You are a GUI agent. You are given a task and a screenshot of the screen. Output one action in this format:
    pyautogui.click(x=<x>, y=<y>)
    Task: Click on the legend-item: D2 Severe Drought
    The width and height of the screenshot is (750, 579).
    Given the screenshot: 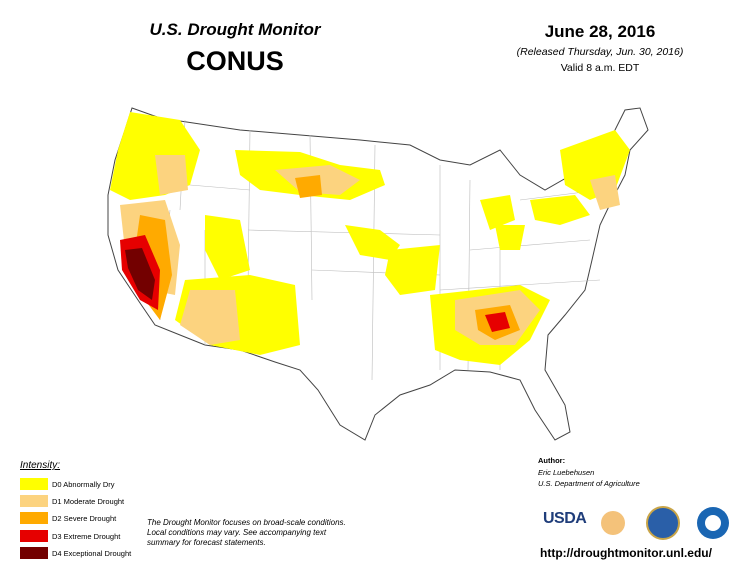 What is the action you would take?
    pyautogui.click(x=84, y=518)
    